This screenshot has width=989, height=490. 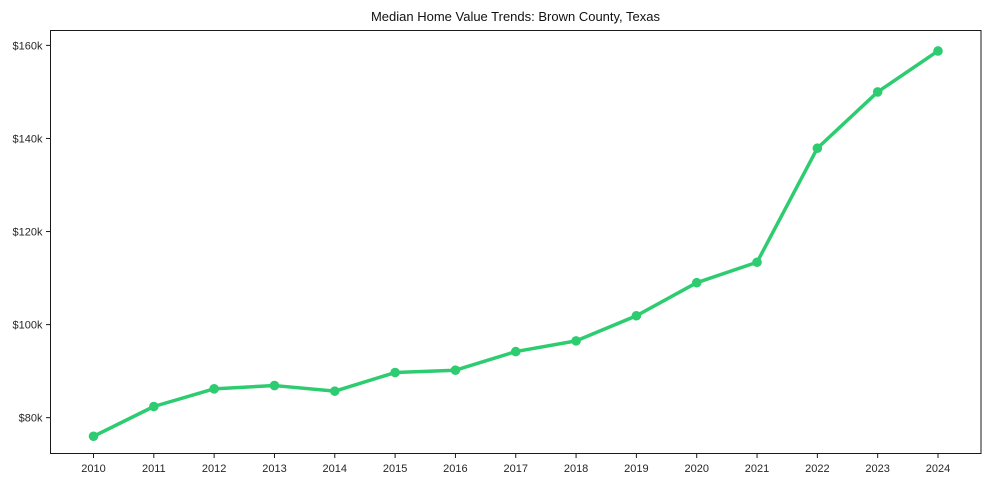 I want to click on x-axis-tick-label: 2011, so click(x=154, y=469).